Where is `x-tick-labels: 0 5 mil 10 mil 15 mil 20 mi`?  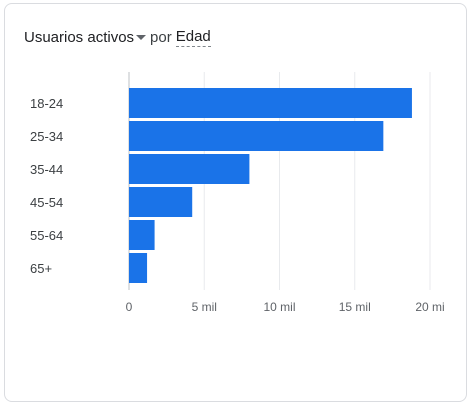 x-tick-labels: 0 5 mil 10 mil 15 mil 20 mi is located at coordinates (285, 307).